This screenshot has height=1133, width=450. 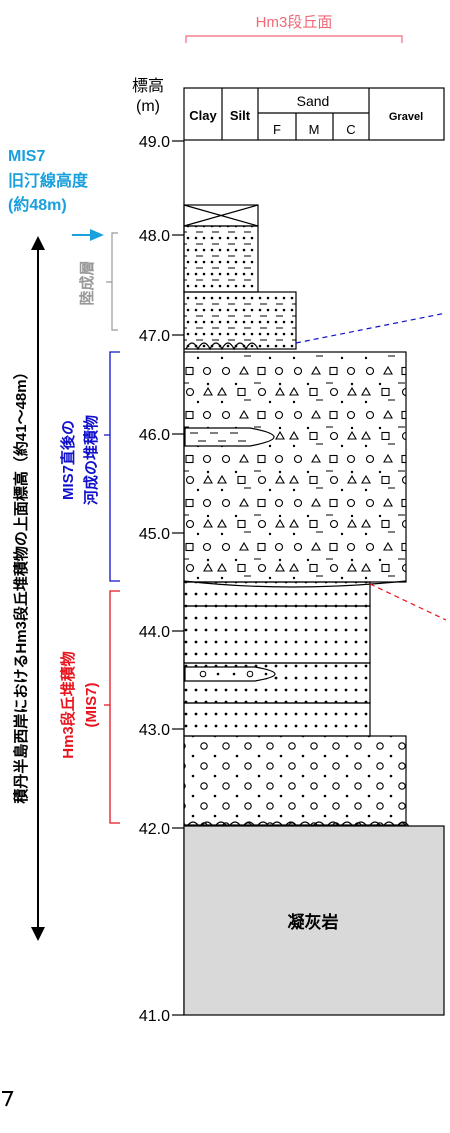 What do you see at coordinates (154, 336) in the screenshot?
I see `tick-label-47: 47.0` at bounding box center [154, 336].